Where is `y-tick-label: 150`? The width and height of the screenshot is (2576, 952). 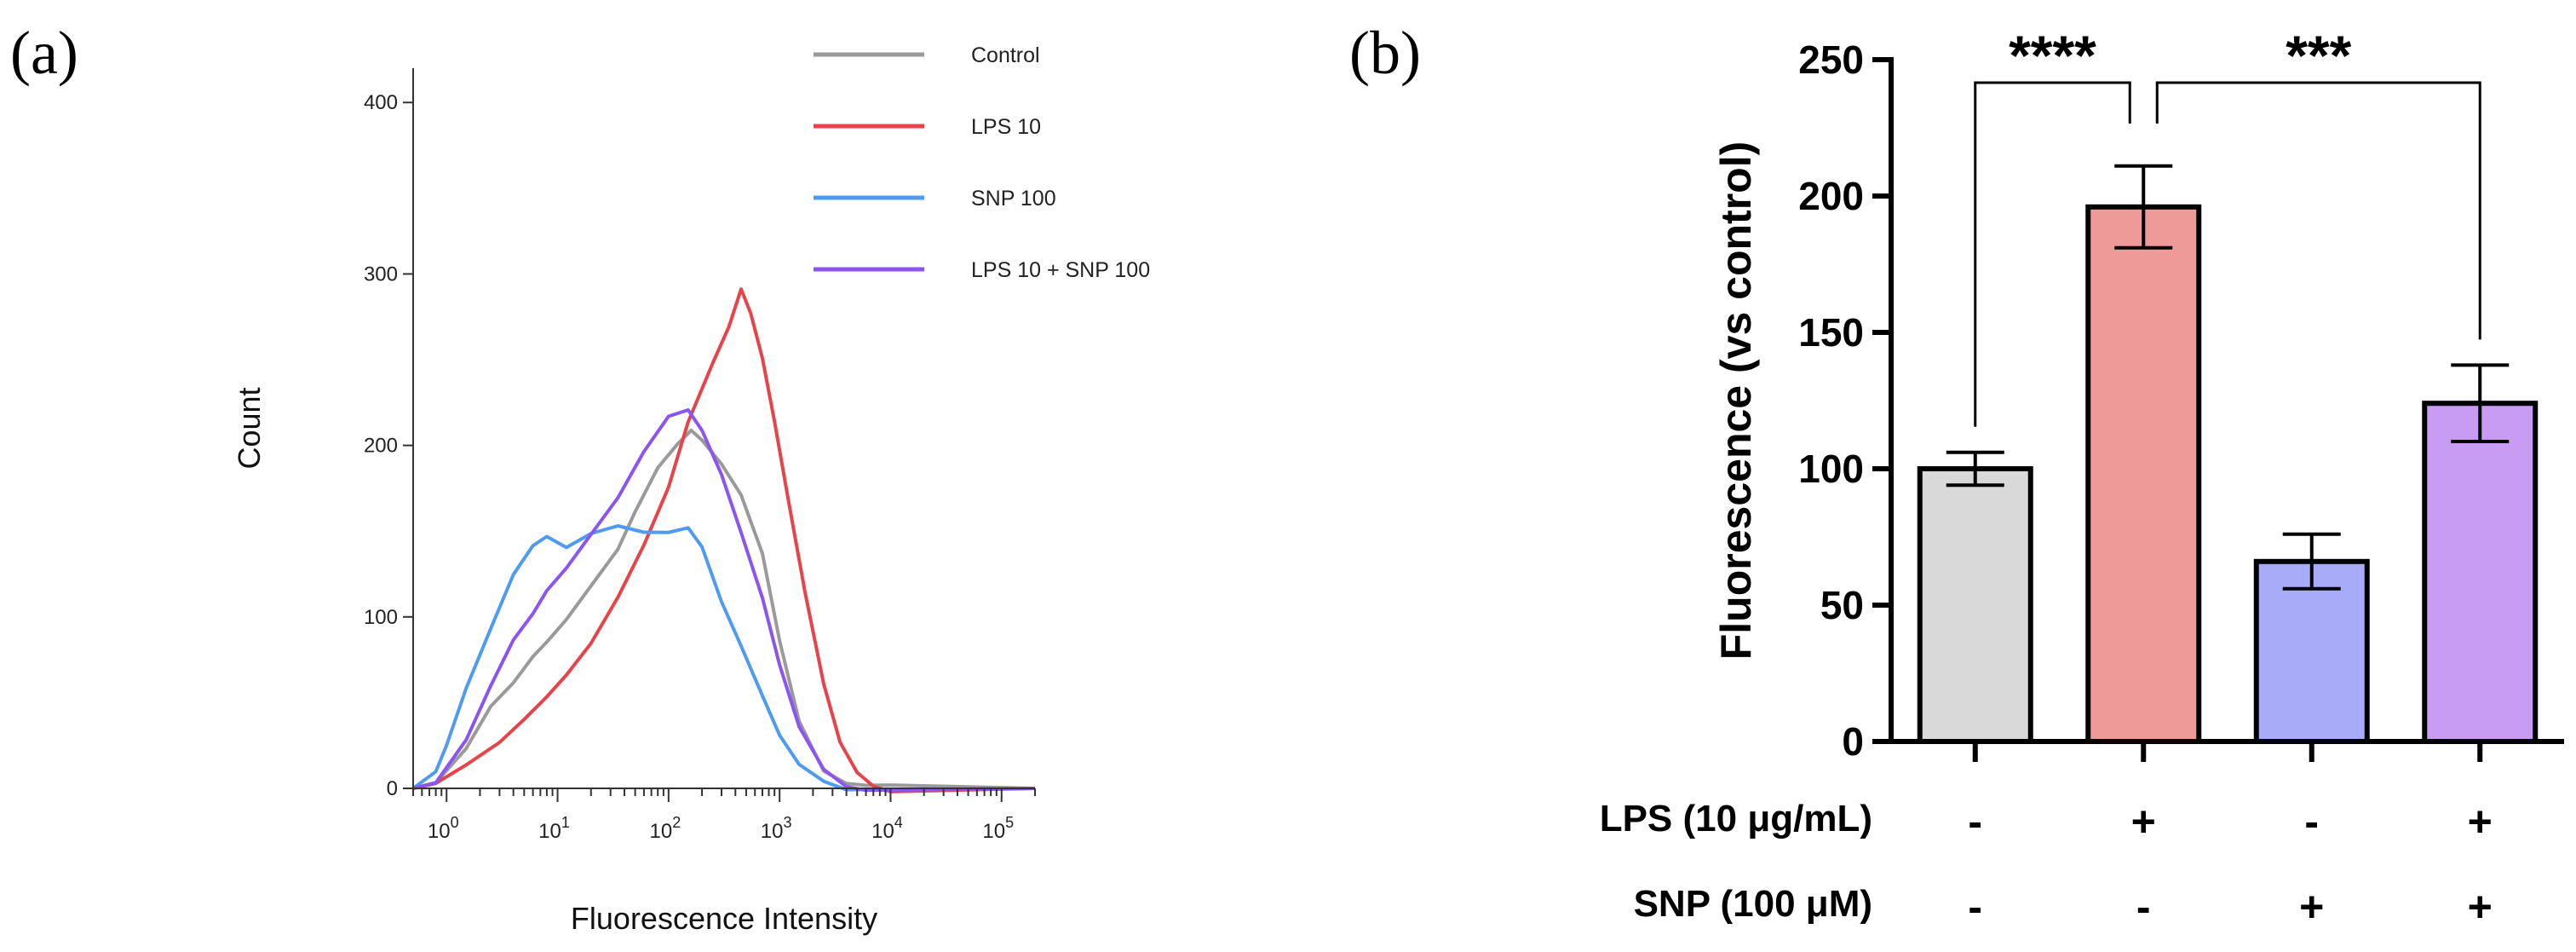 y-tick-label: 150 is located at coordinates (1831, 332).